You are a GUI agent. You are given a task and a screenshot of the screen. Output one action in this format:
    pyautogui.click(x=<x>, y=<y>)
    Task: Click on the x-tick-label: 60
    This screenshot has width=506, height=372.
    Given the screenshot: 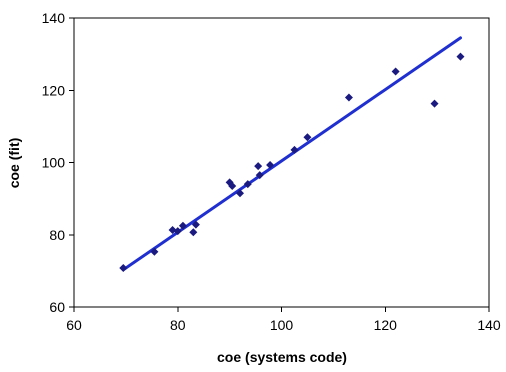 What is the action you would take?
    pyautogui.click(x=74, y=325)
    